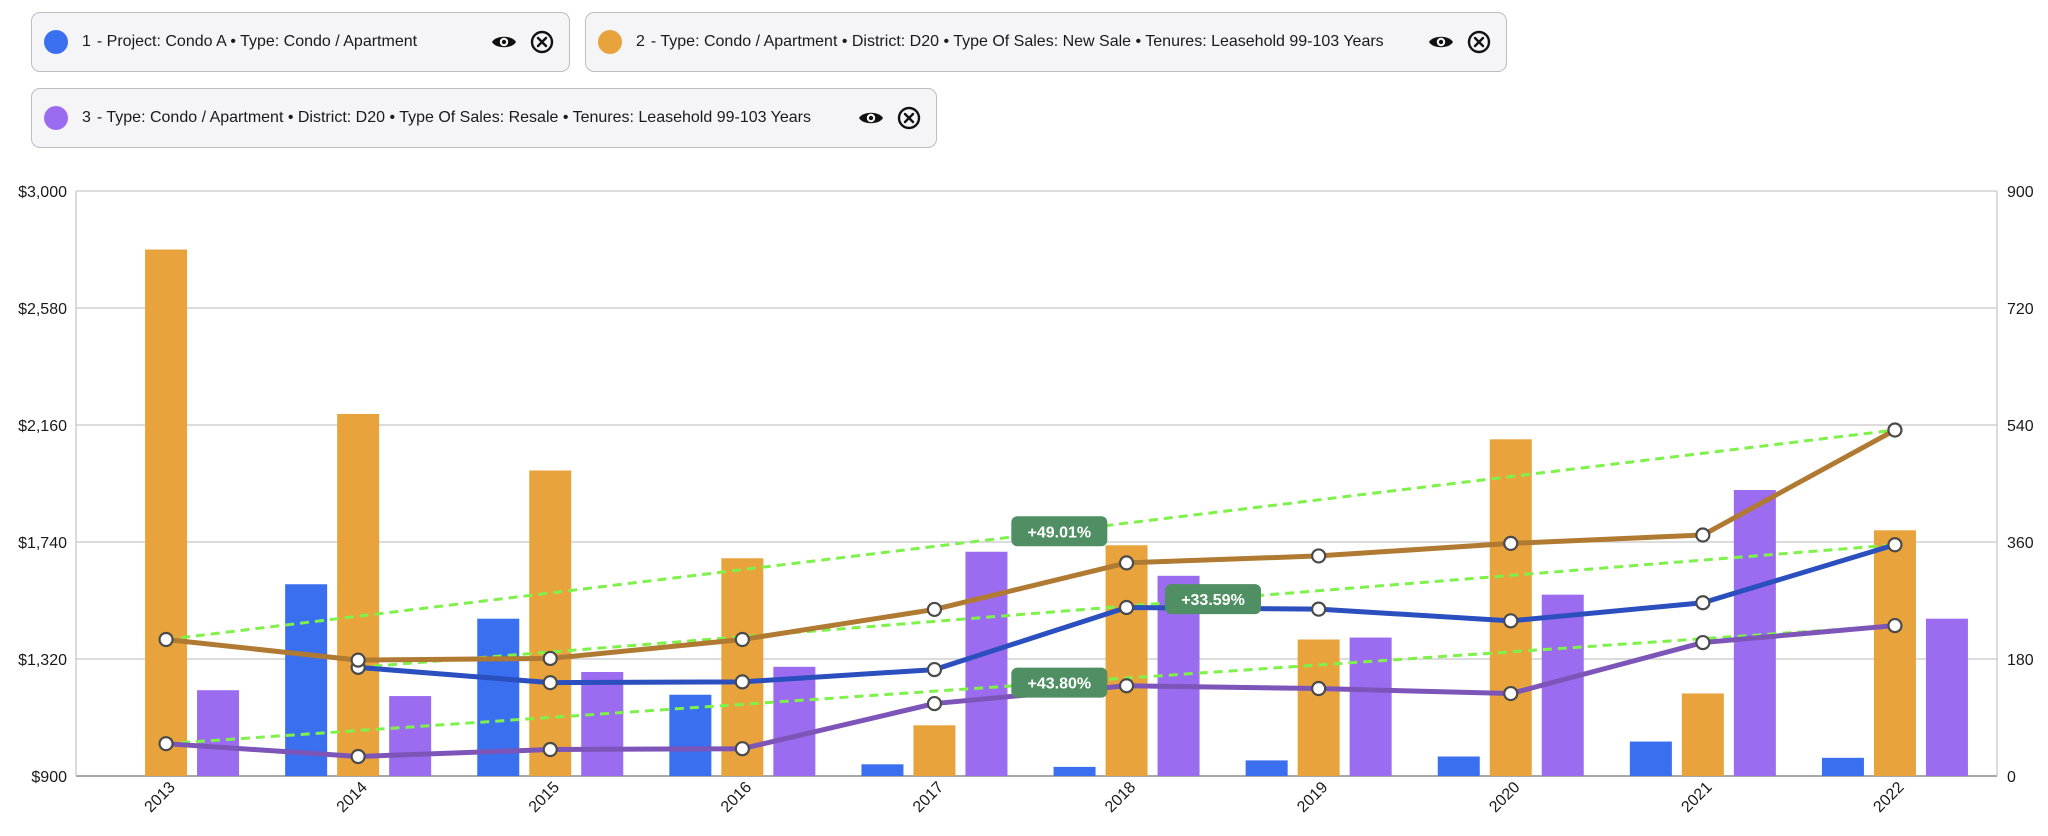  What do you see at coordinates (1895, 430) in the screenshot?
I see `line-point-2-2022` at bounding box center [1895, 430].